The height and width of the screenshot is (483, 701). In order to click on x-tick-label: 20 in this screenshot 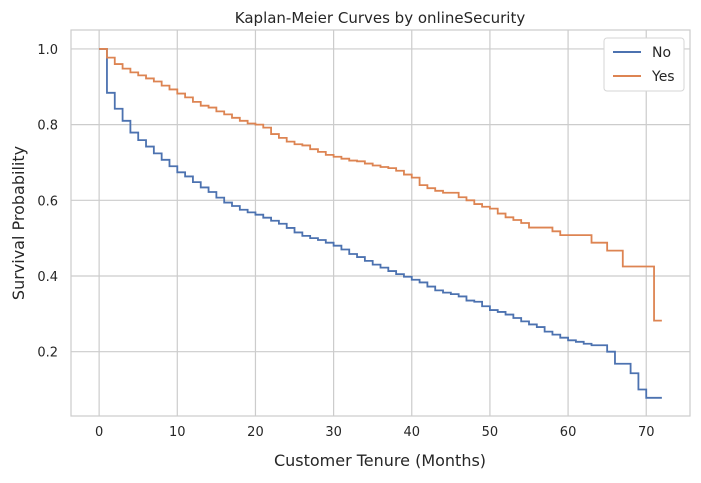, I will do `click(255, 432)`.